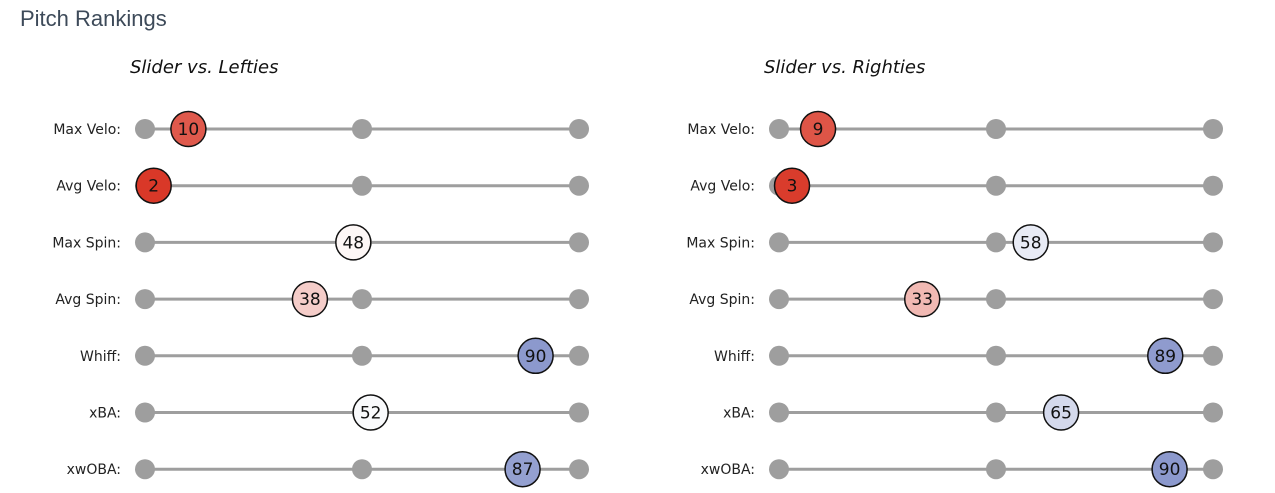 This screenshot has width=1275, height=493. Describe the element at coordinates (962, 469) in the screenshot. I see `ranking-row-xwoba: xwOBA: 90` at that location.